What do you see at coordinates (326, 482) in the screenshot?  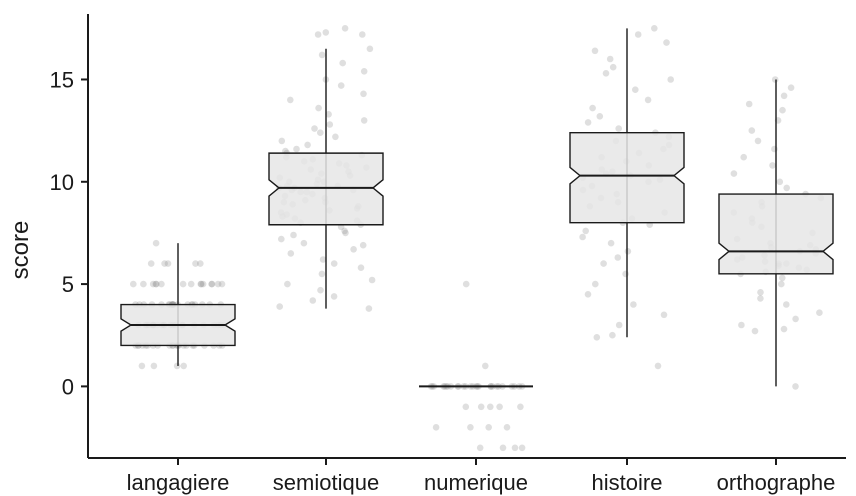 I see `x-tick-label: semiotique` at bounding box center [326, 482].